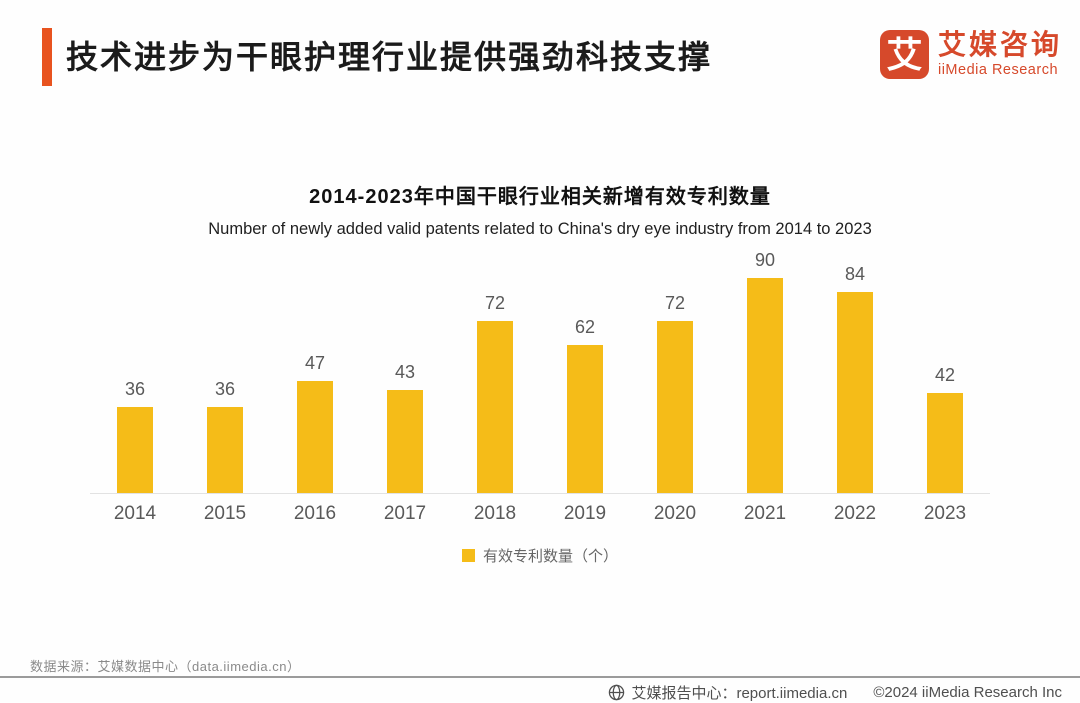 This screenshot has width=1080, height=703. Describe the element at coordinates (765, 513) in the screenshot. I see `x-axis-label: 2021` at that location.